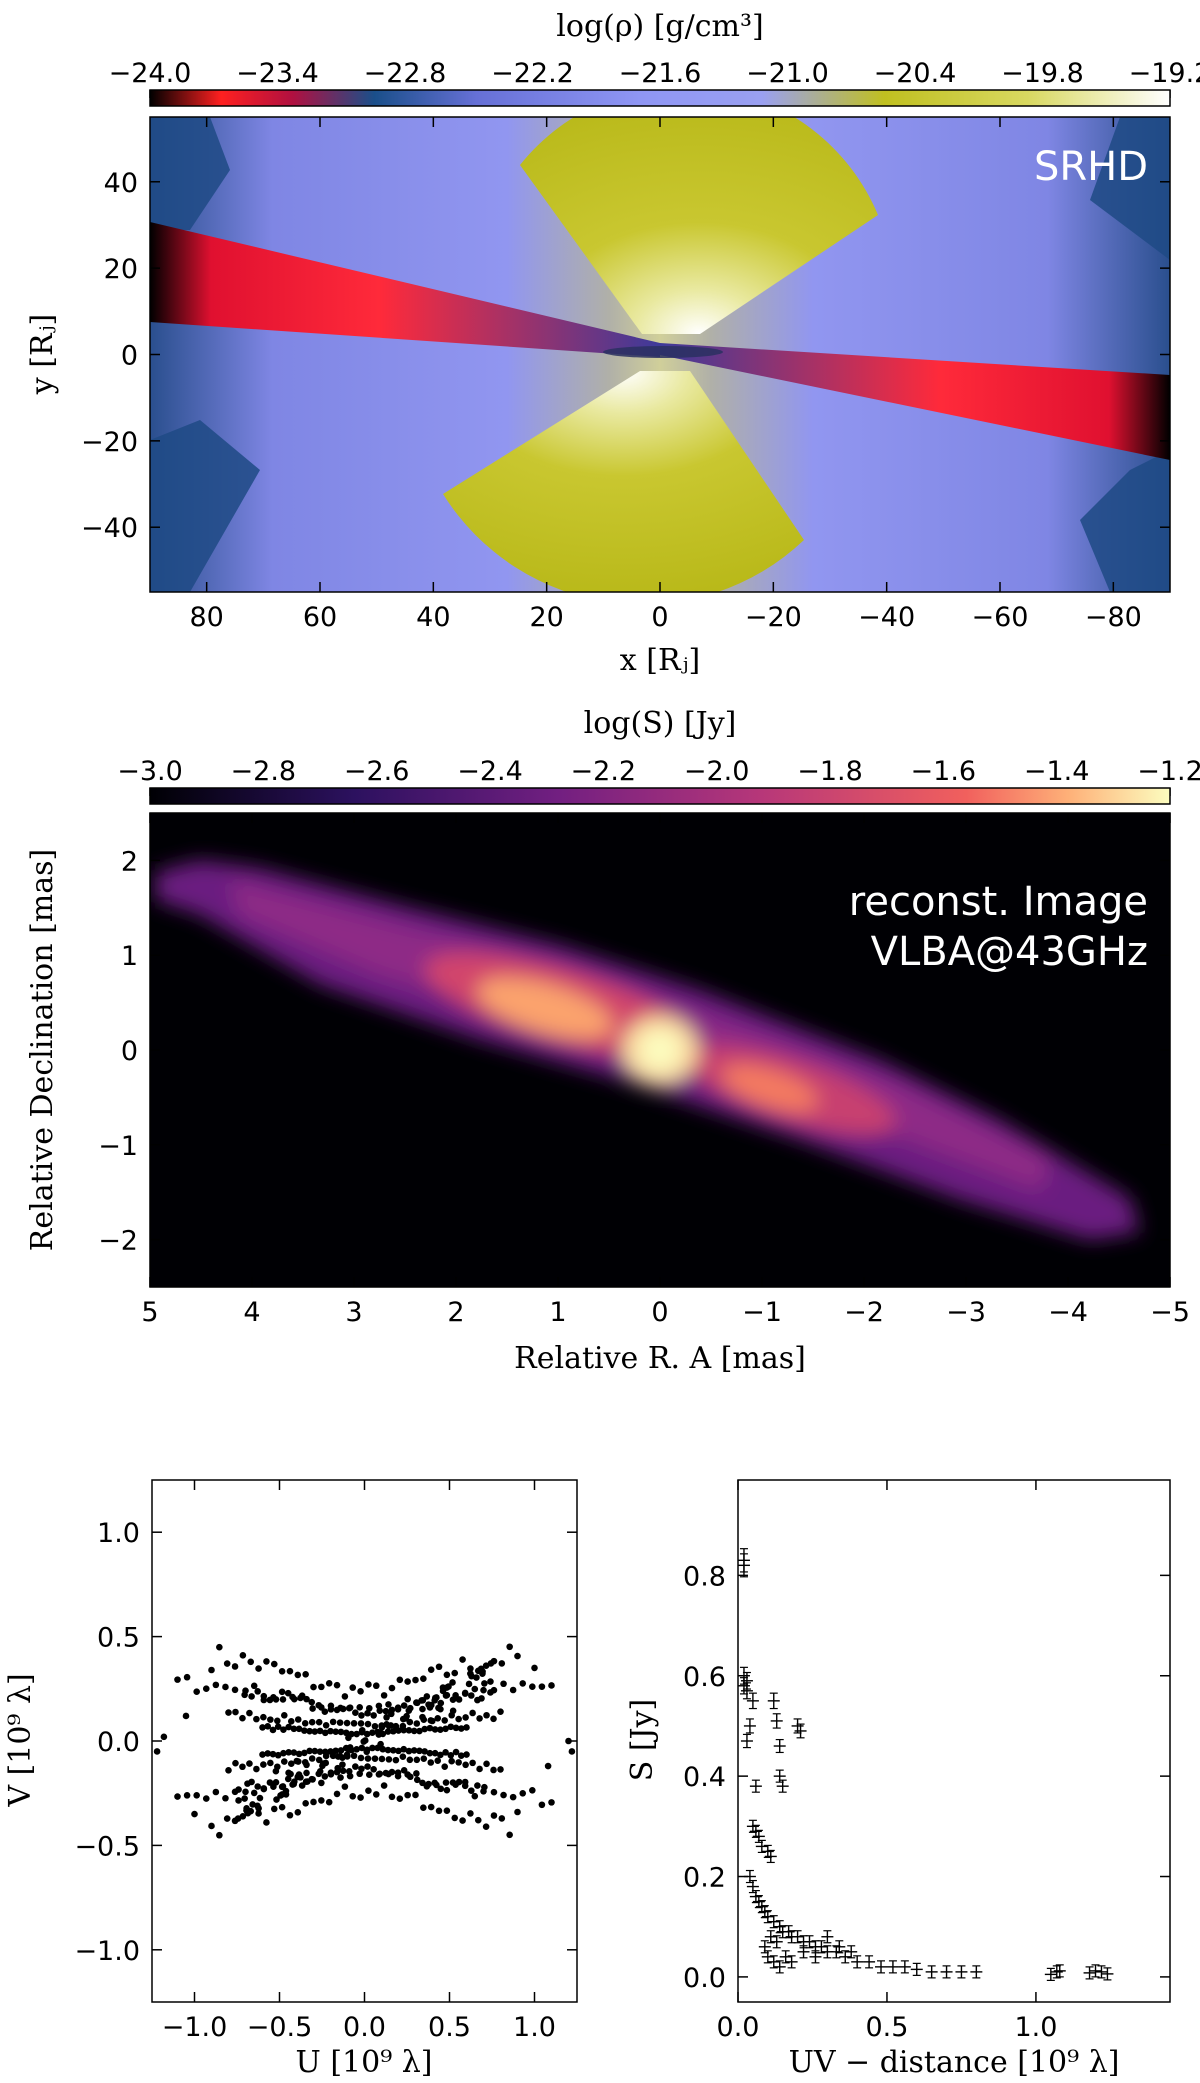 This screenshot has height=2083, width=1200. I want to click on x-tick-label: −60, so click(1000, 617).